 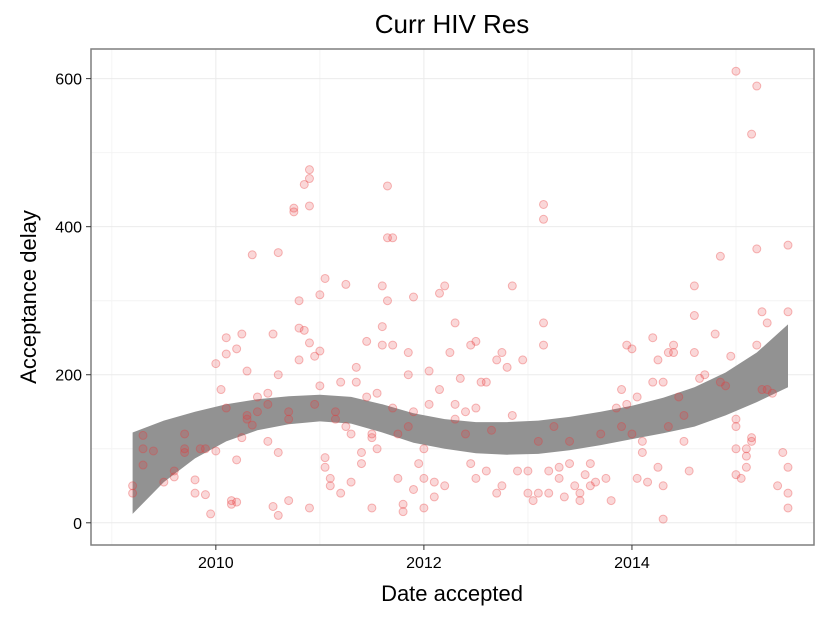 What do you see at coordinates (216, 563) in the screenshot?
I see `x-tick-label: 2010` at bounding box center [216, 563].